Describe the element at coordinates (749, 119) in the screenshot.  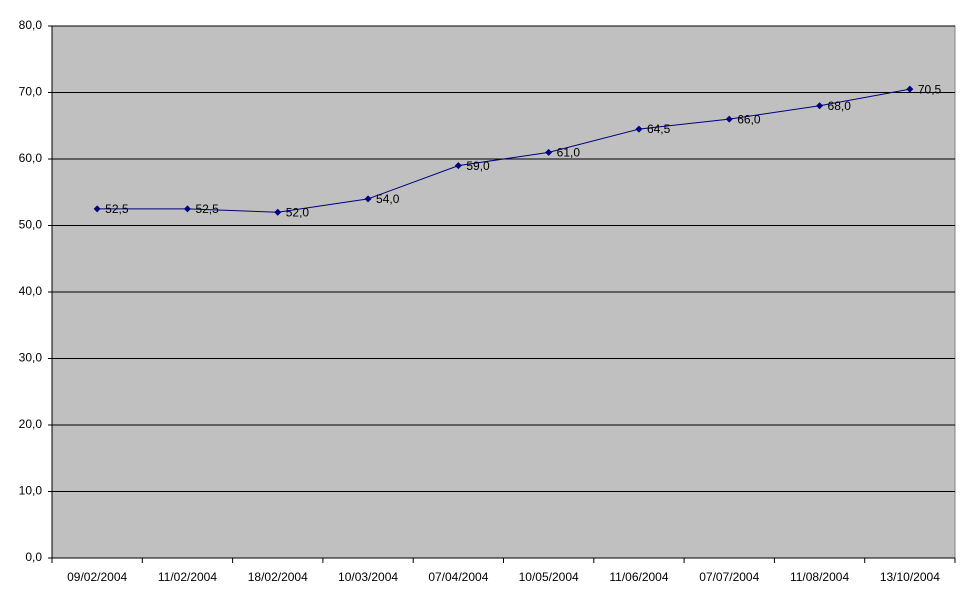
I see `data-label: 66,0` at that location.